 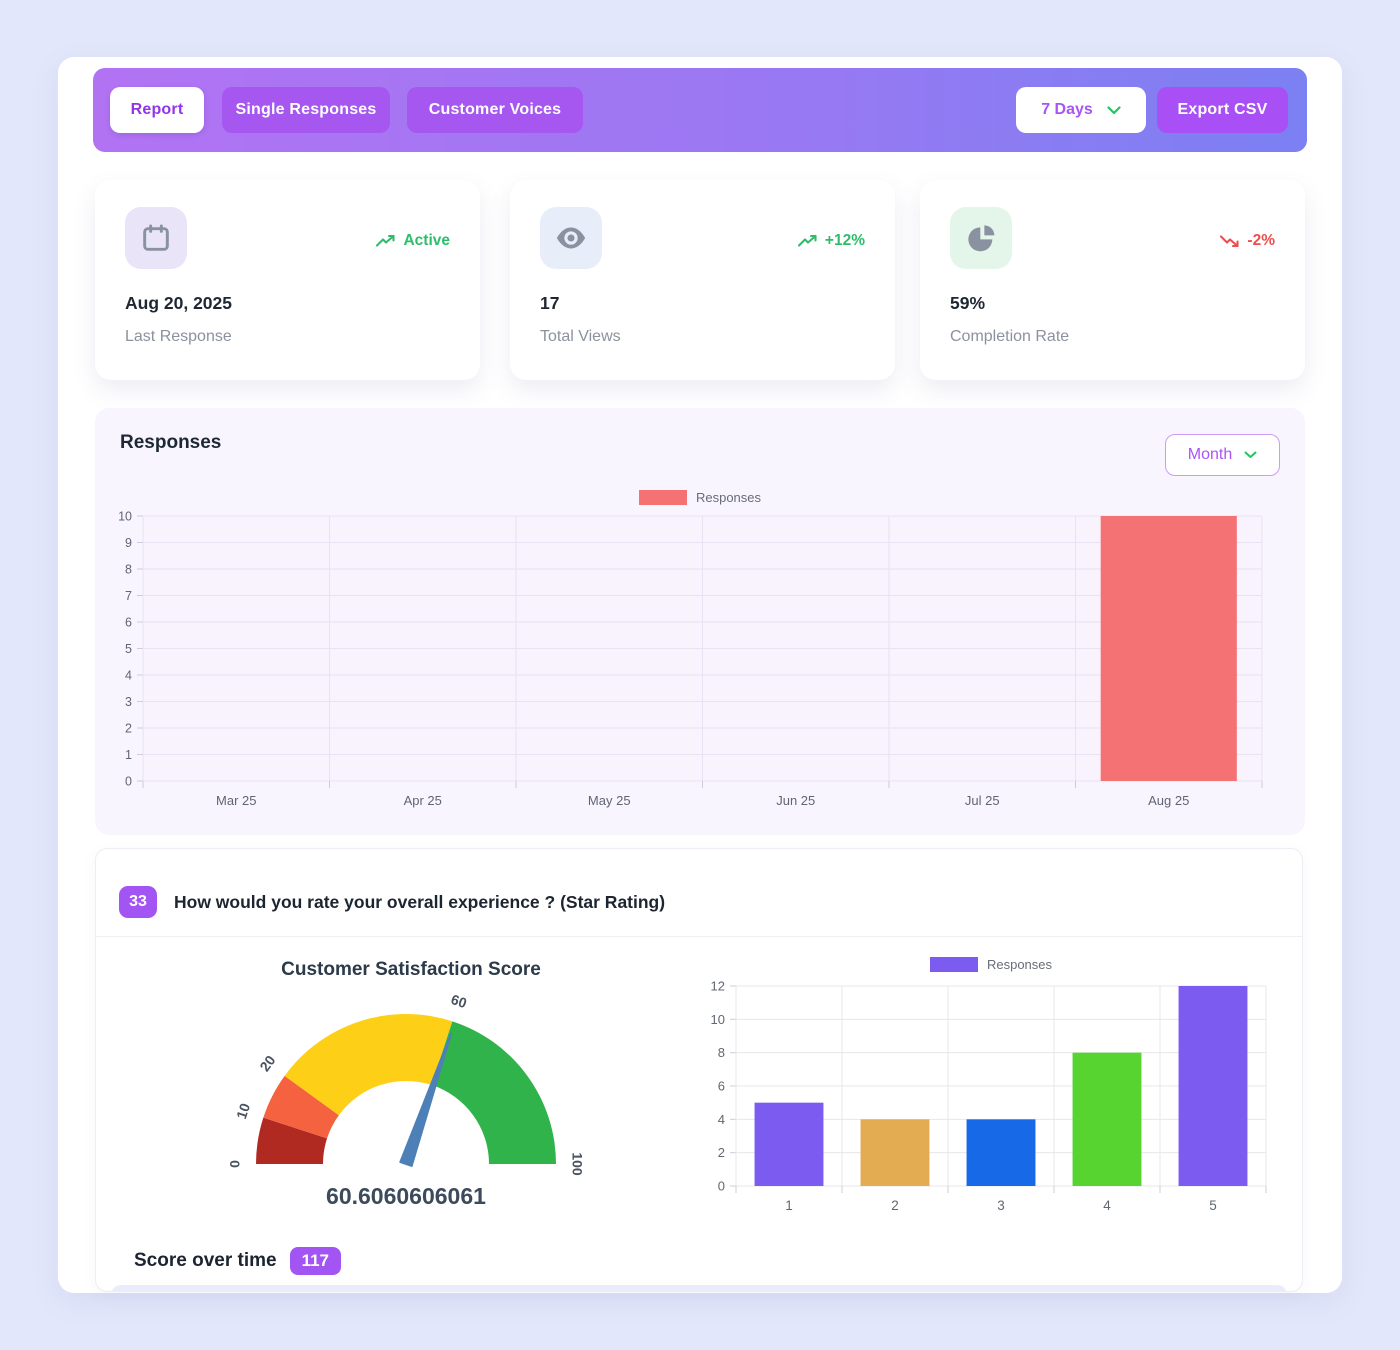 What do you see at coordinates (844, 240) in the screenshot?
I see `badge-text: +12%` at bounding box center [844, 240].